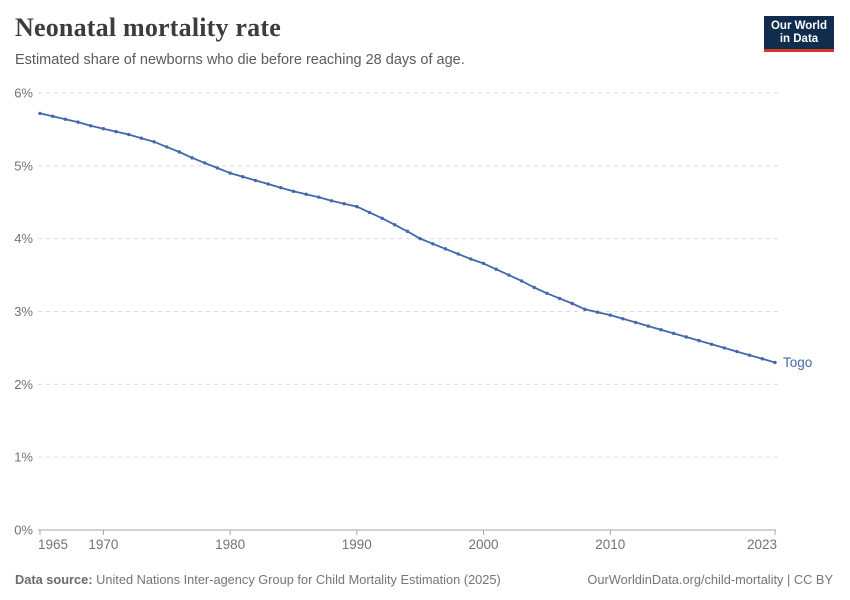 This screenshot has height=600, width=850. I want to click on entity-label: Togo, so click(797, 362).